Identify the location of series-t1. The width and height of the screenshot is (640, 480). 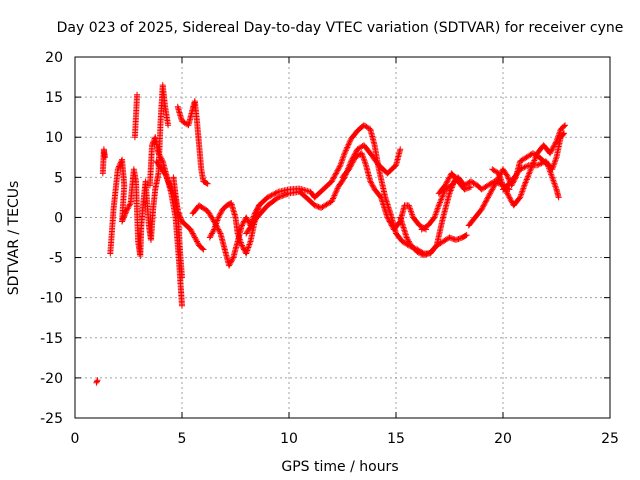
(97, 381).